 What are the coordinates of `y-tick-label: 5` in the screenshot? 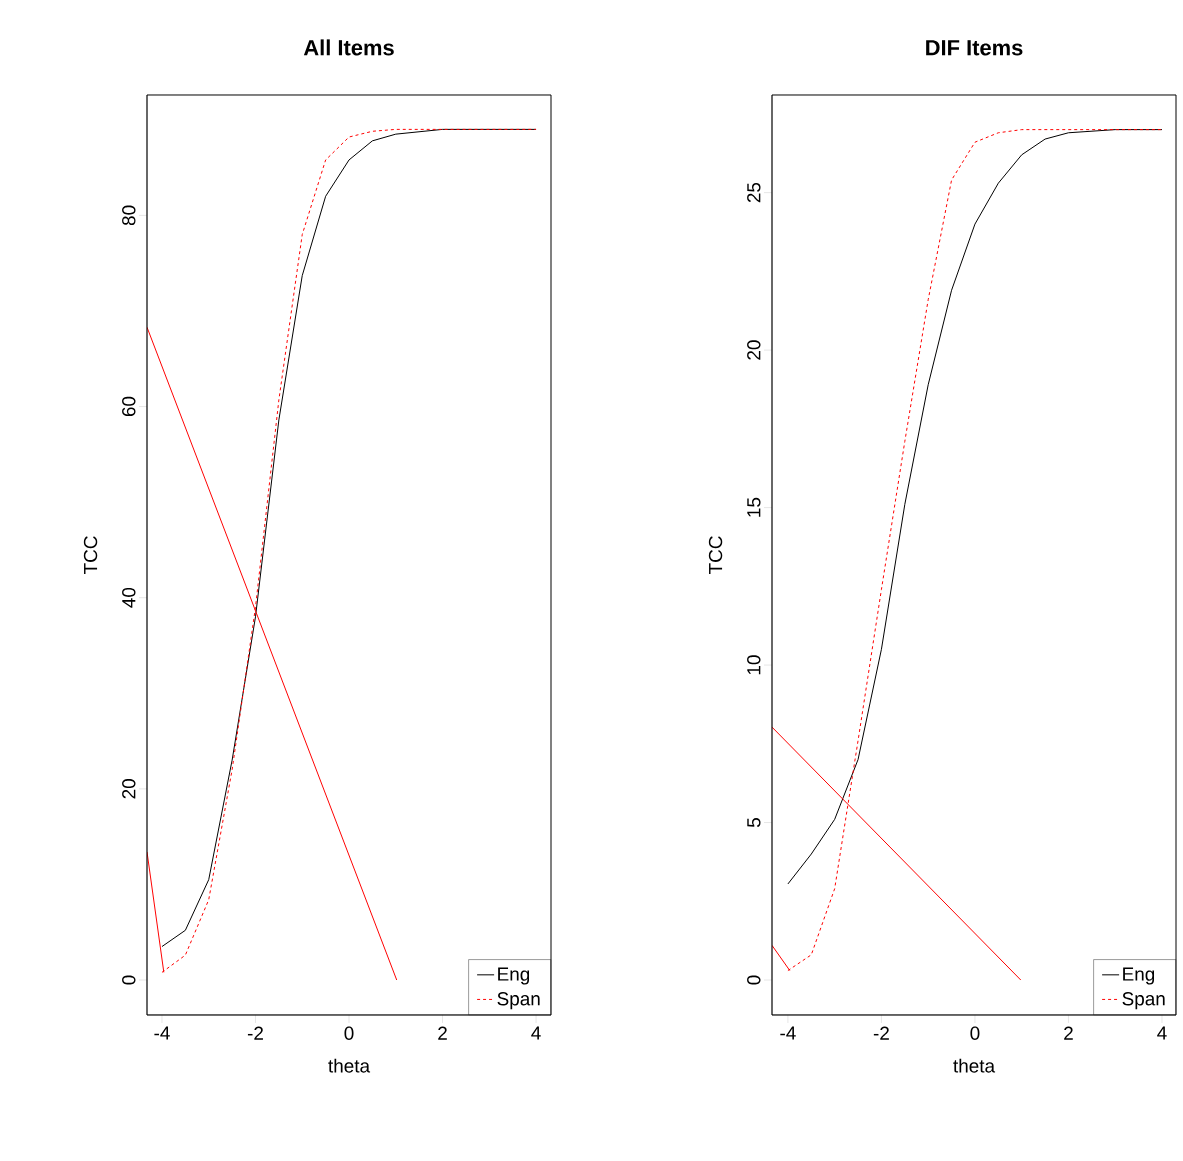 It's located at (754, 823).